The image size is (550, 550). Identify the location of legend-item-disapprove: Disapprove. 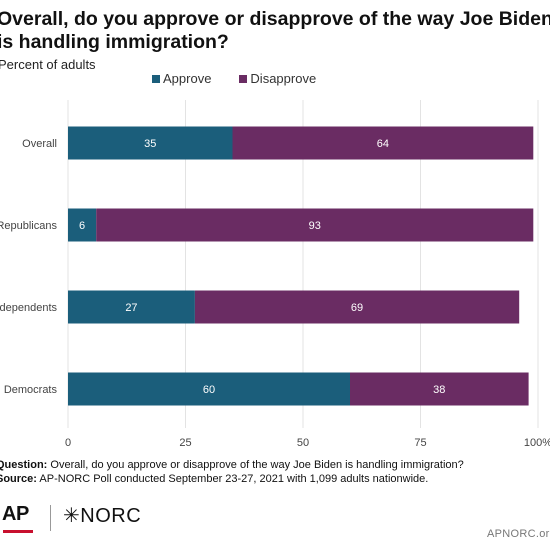
(277, 78).